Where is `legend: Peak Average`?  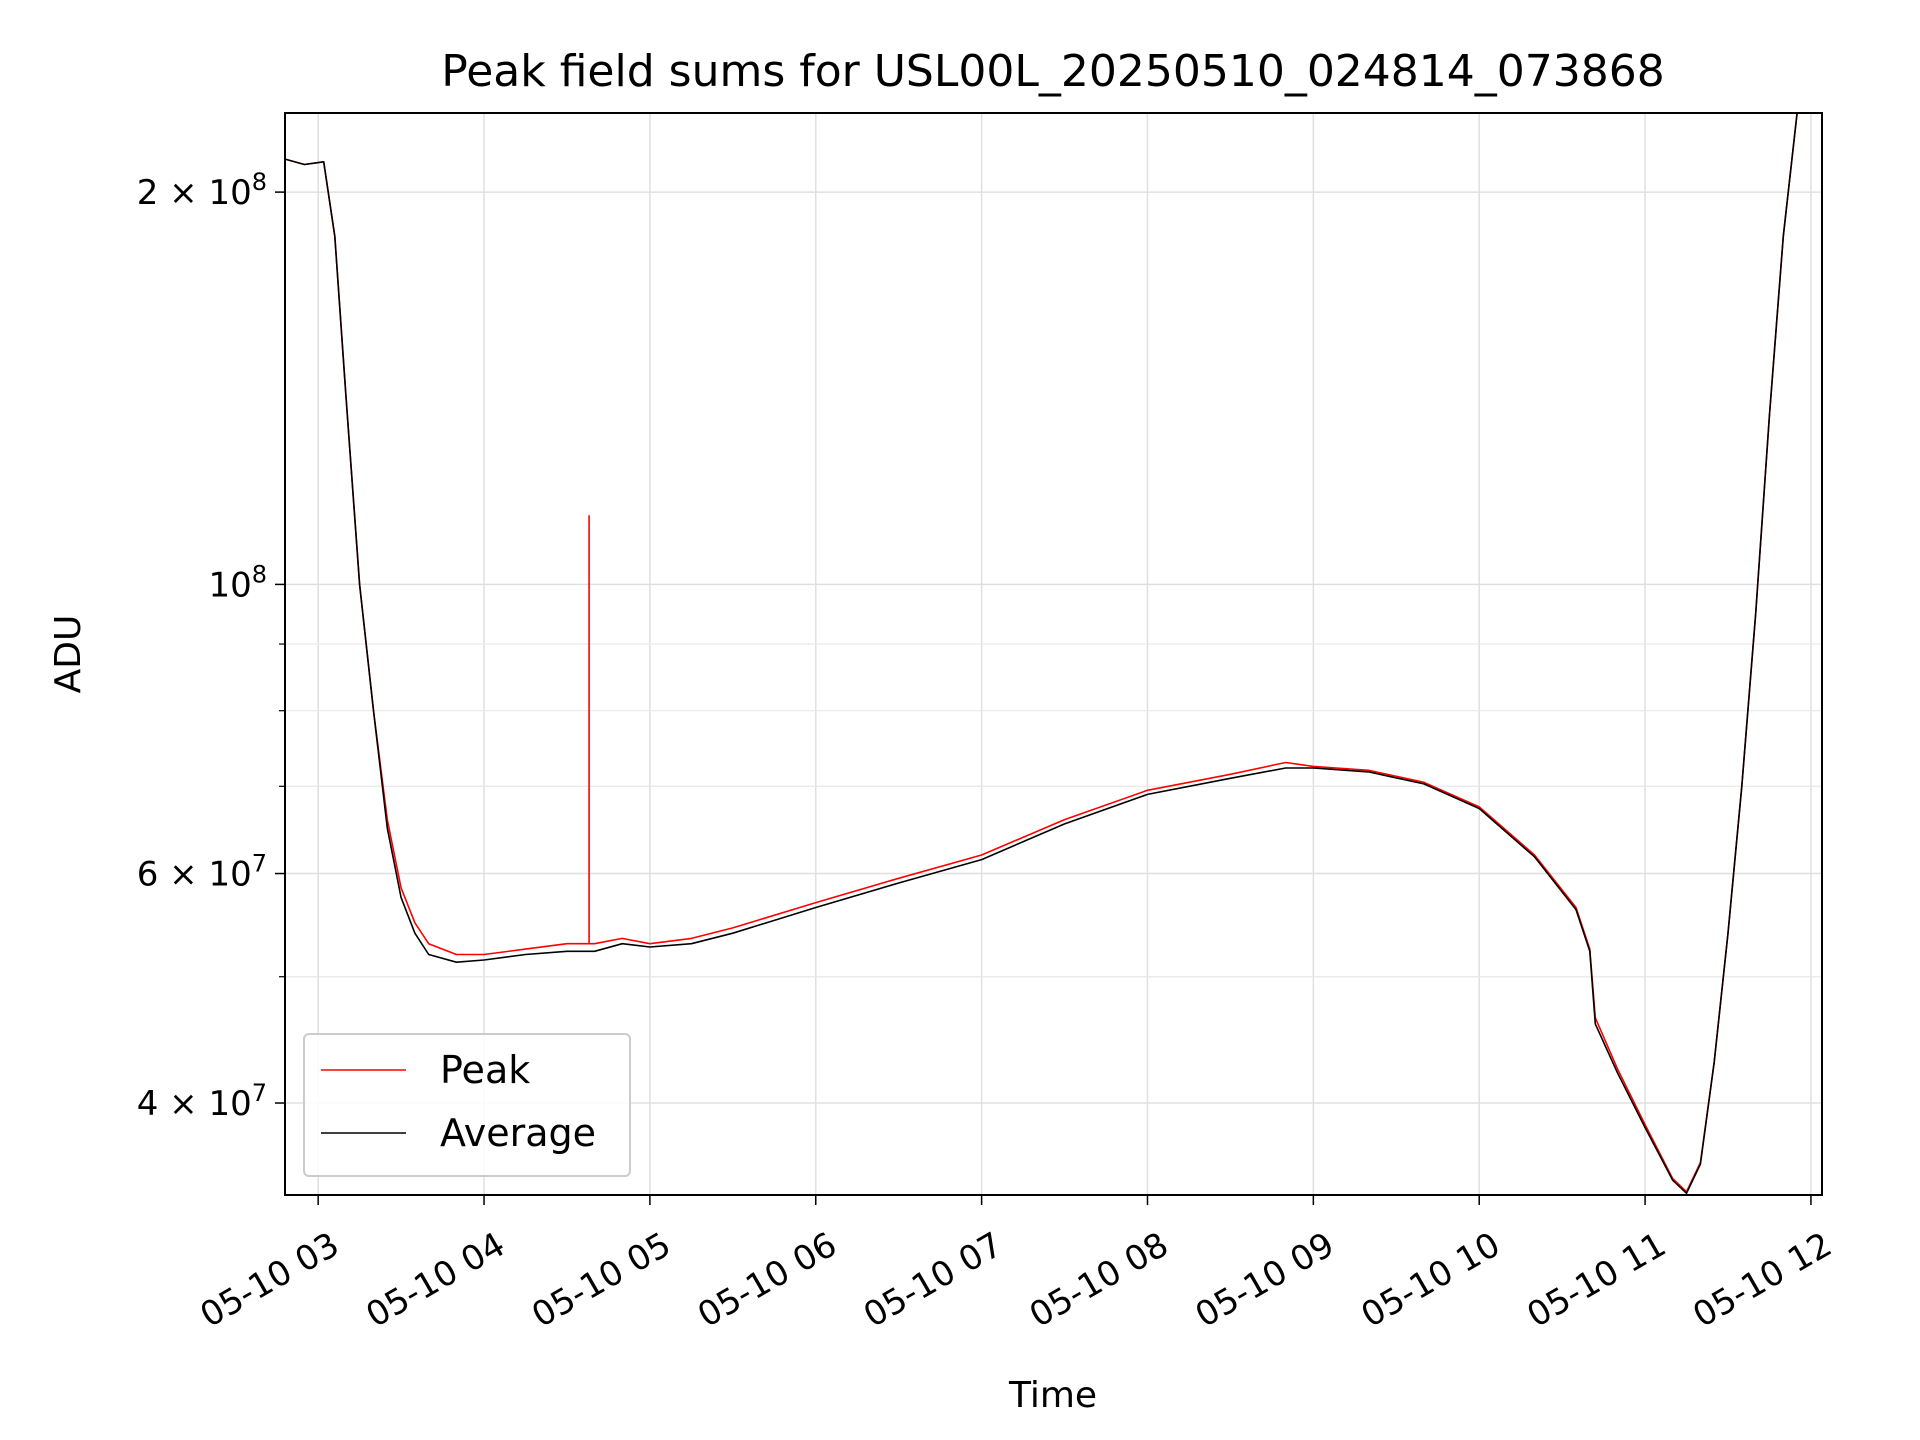 legend: Peak Average is located at coordinates (467, 1105).